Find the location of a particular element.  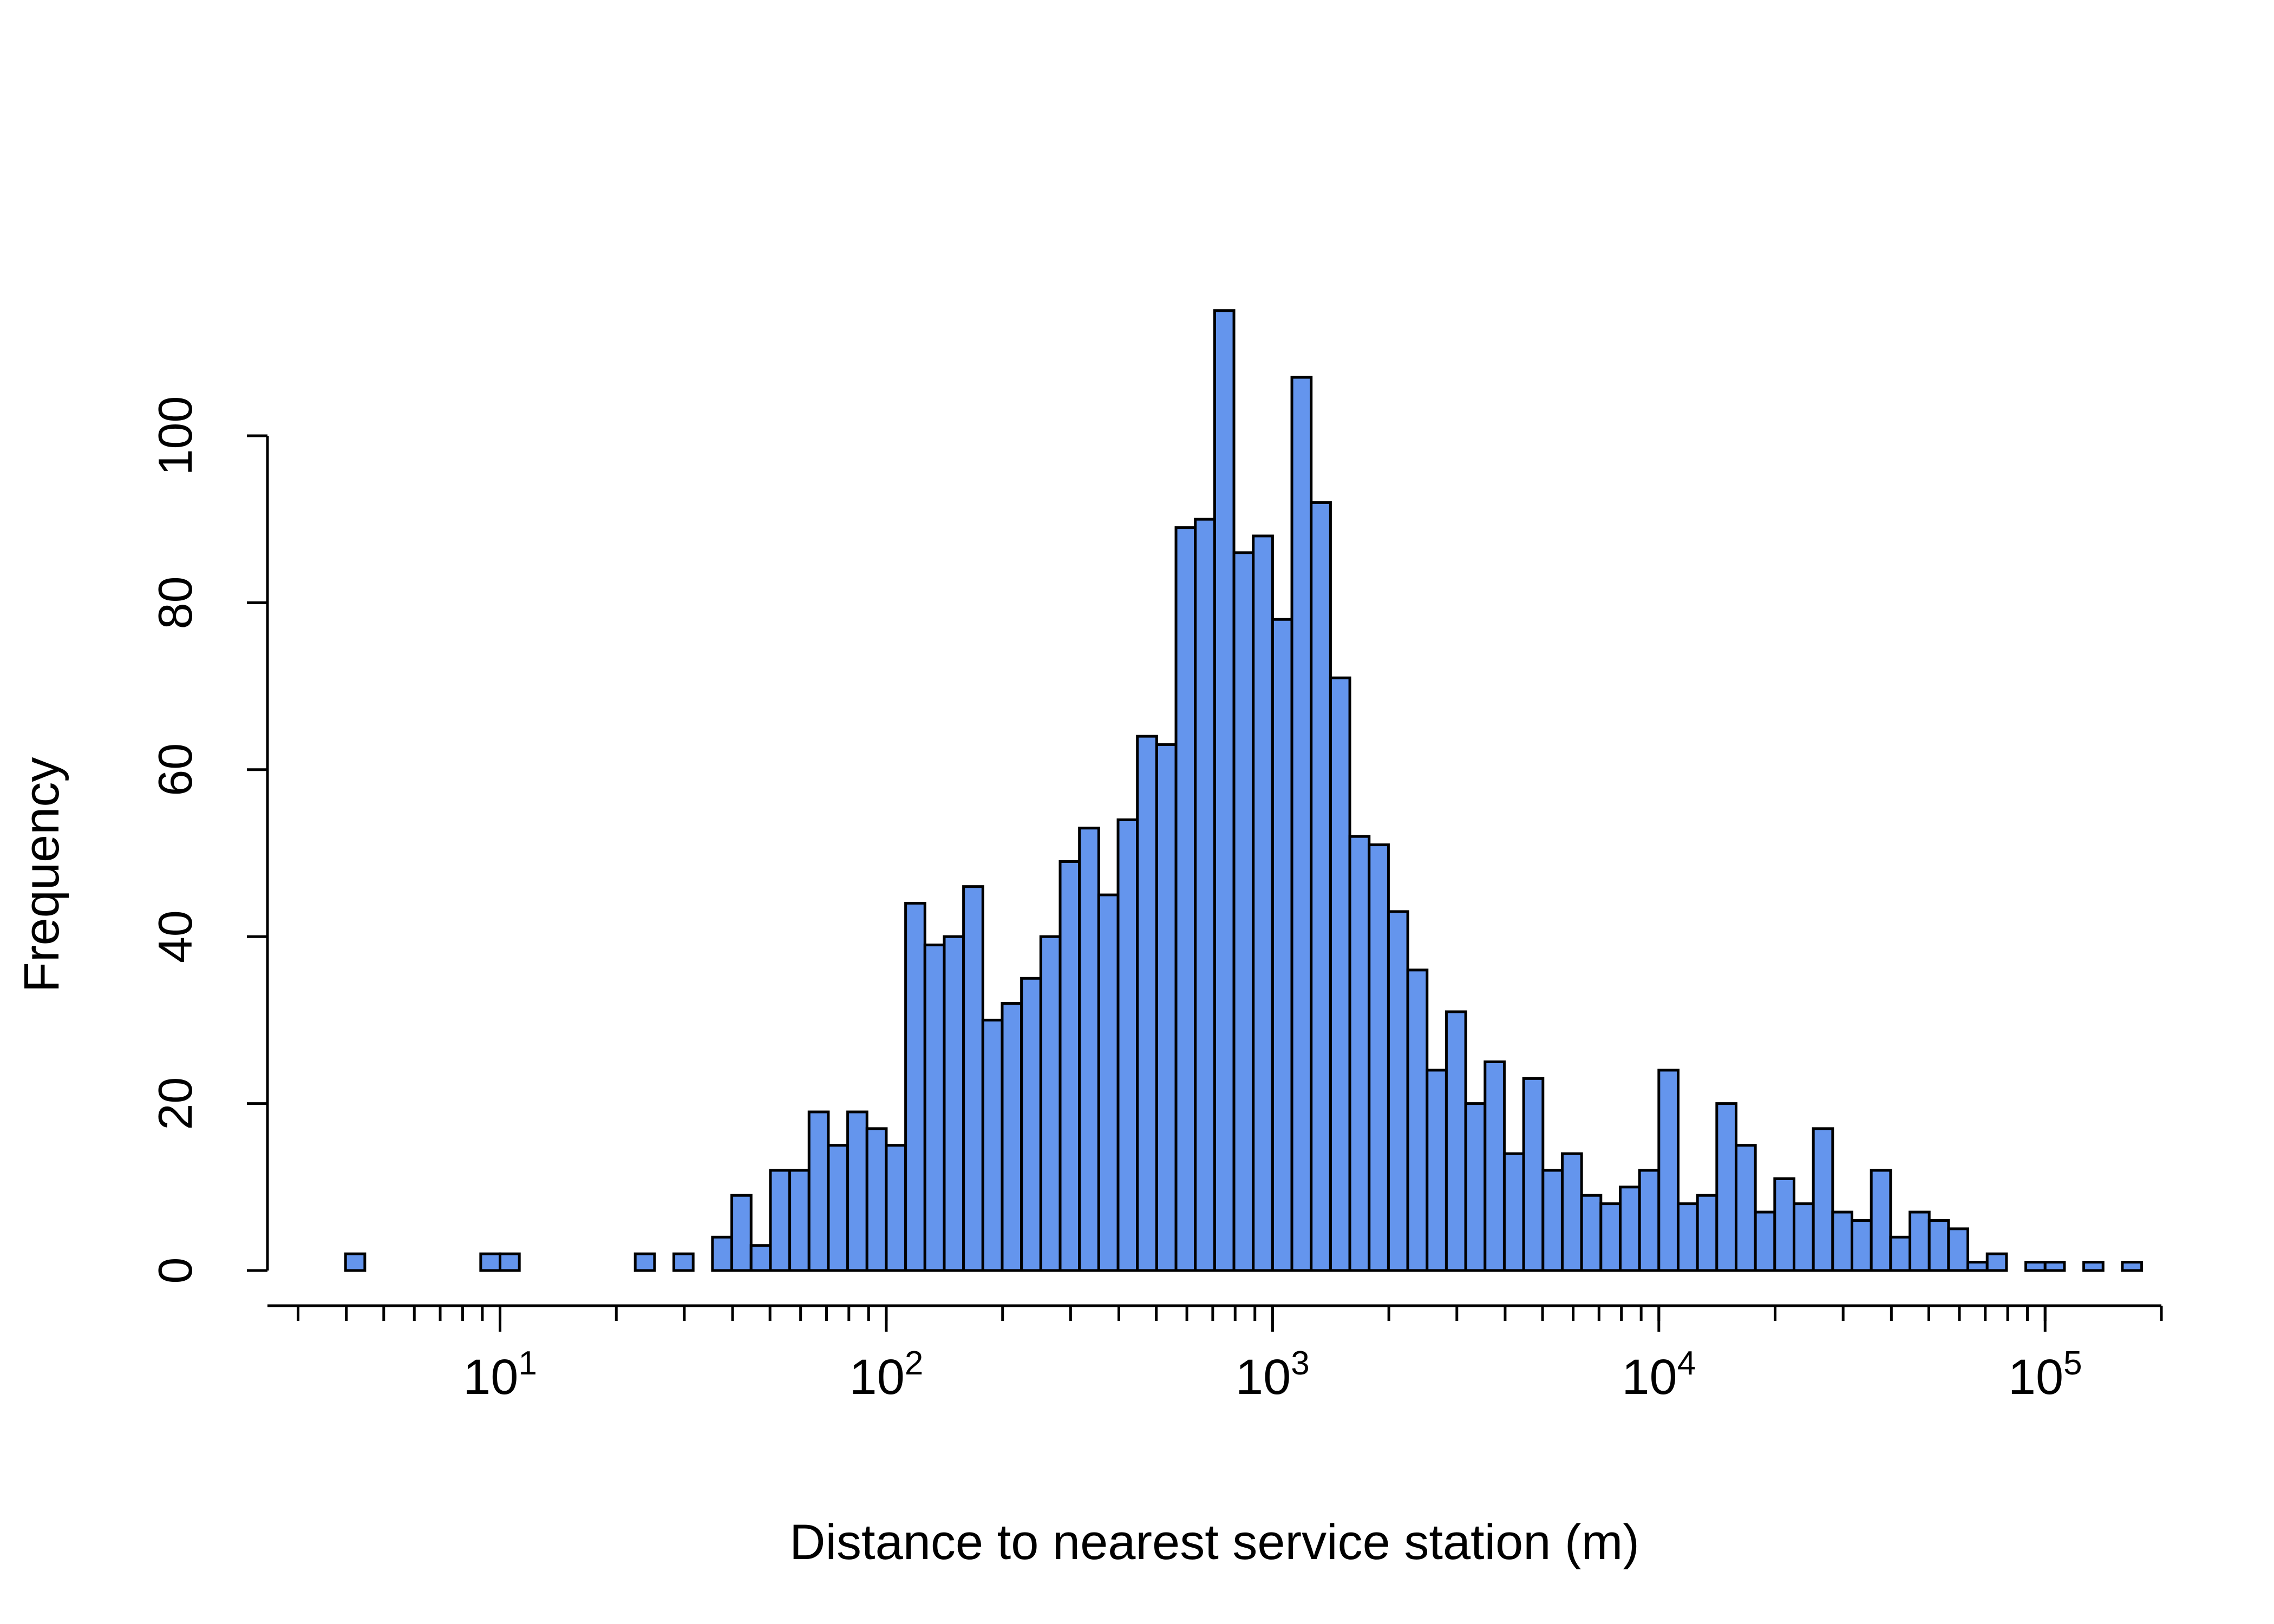

x-tick-label: 10⁵ is located at coordinates (2045, 1375).